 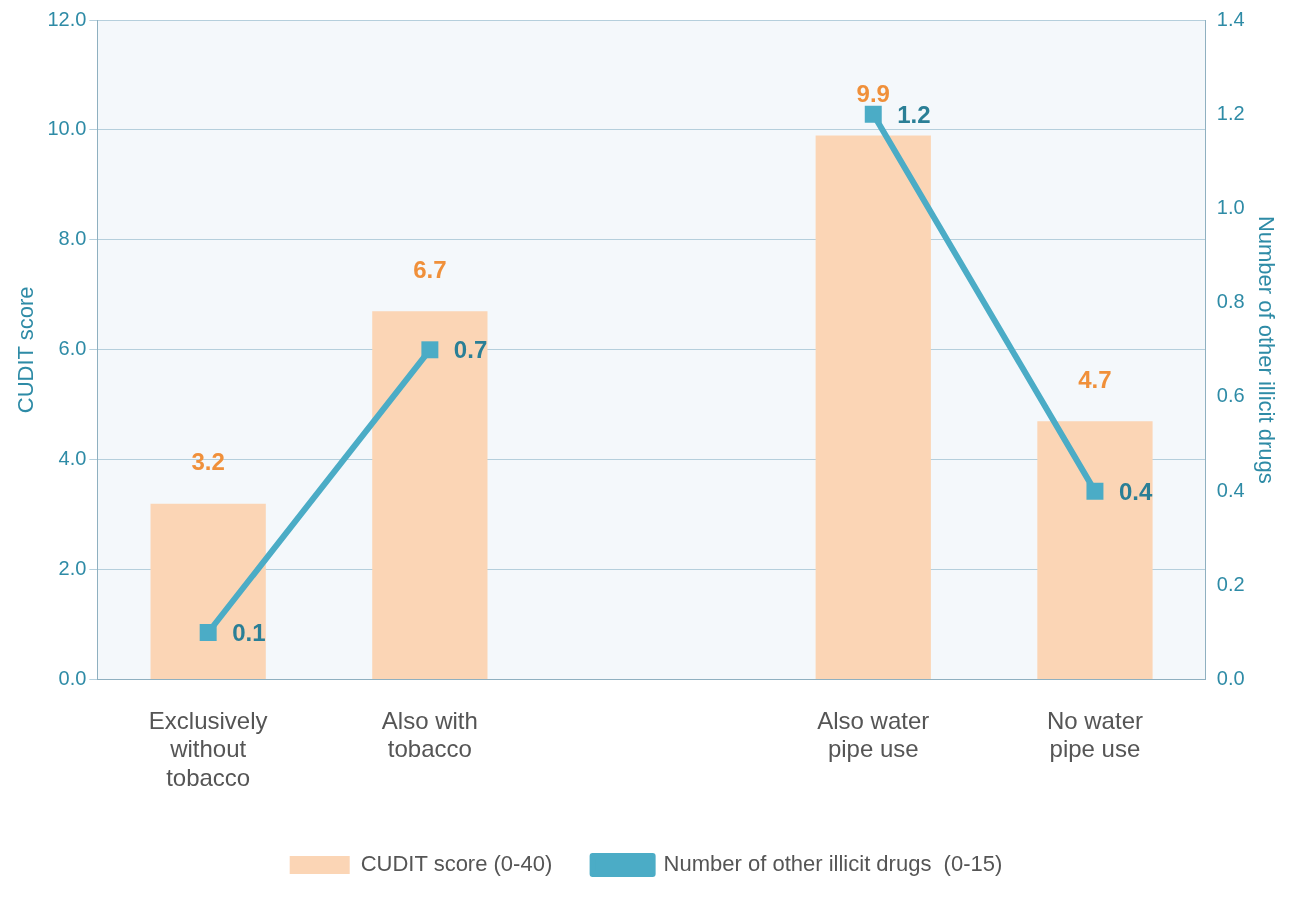 What do you see at coordinates (1230, 206) in the screenshot?
I see `y2-tick-label: 1.0` at bounding box center [1230, 206].